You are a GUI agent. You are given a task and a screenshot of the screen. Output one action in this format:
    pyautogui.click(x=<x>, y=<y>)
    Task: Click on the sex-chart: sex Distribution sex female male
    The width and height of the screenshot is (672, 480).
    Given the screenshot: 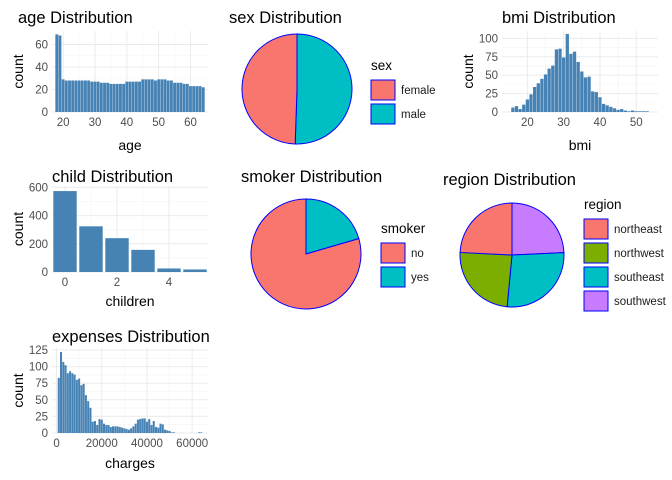 What is the action you would take?
    pyautogui.click(x=332, y=77)
    